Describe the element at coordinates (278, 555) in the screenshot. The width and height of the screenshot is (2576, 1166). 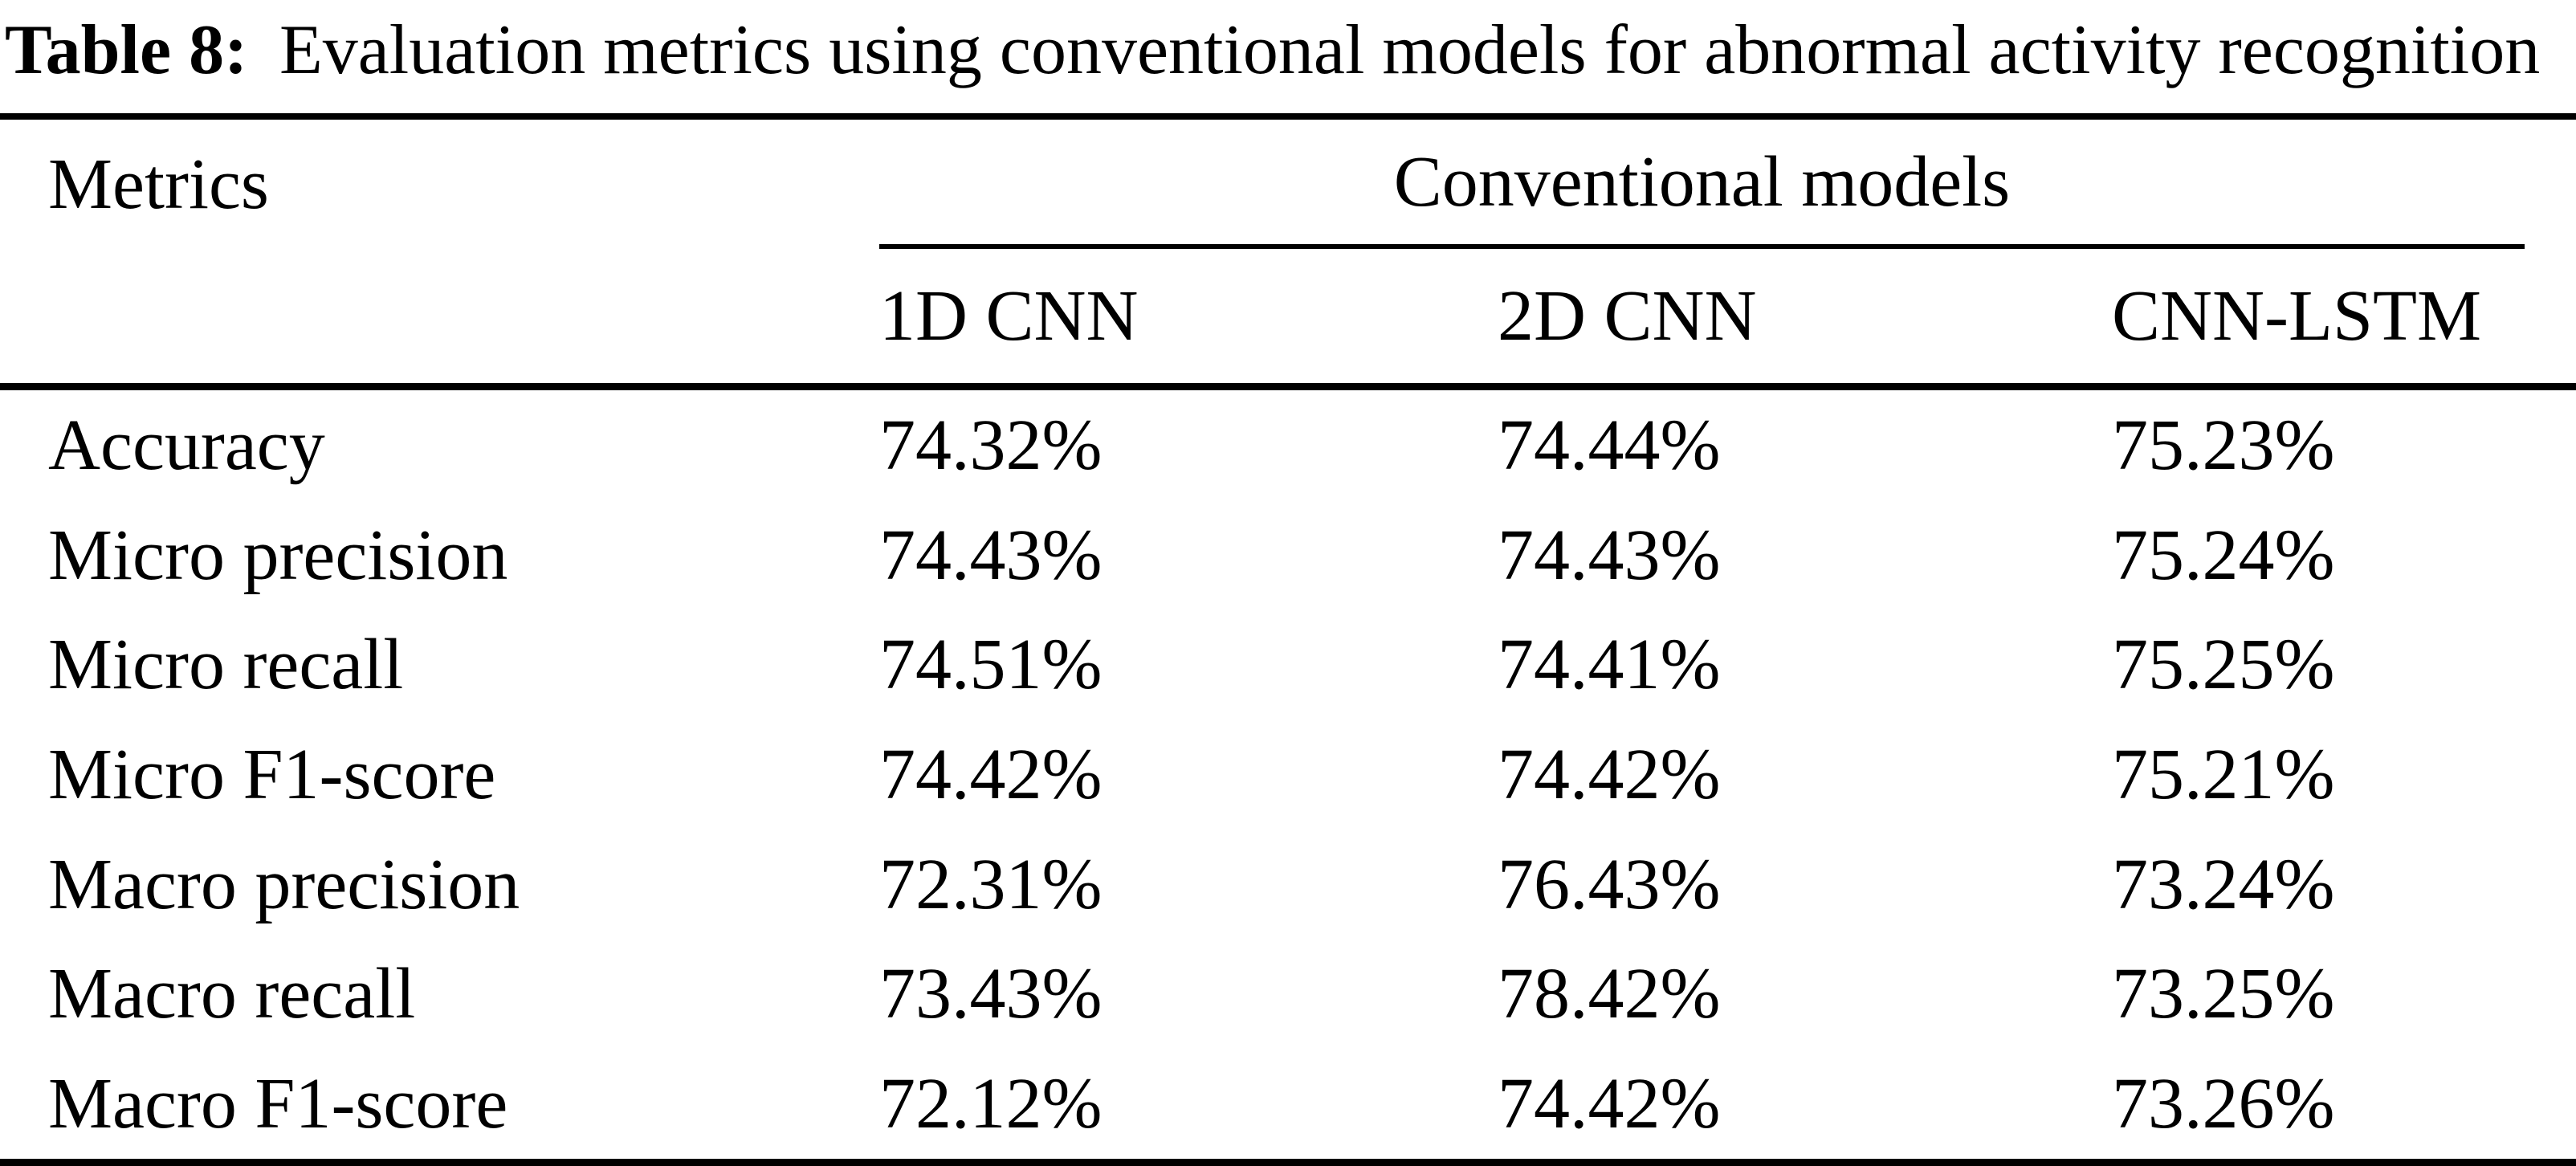
I see `metric-label: Micro precision` at that location.